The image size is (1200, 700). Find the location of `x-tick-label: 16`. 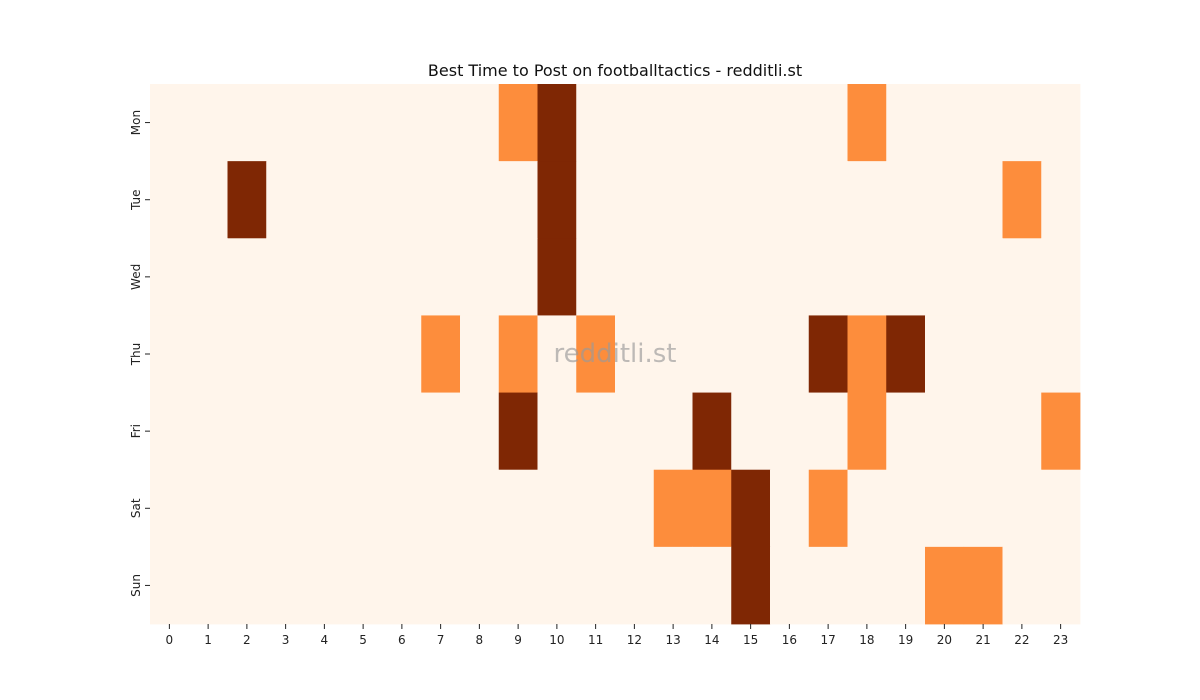

x-tick-label: 16 is located at coordinates (789, 640).